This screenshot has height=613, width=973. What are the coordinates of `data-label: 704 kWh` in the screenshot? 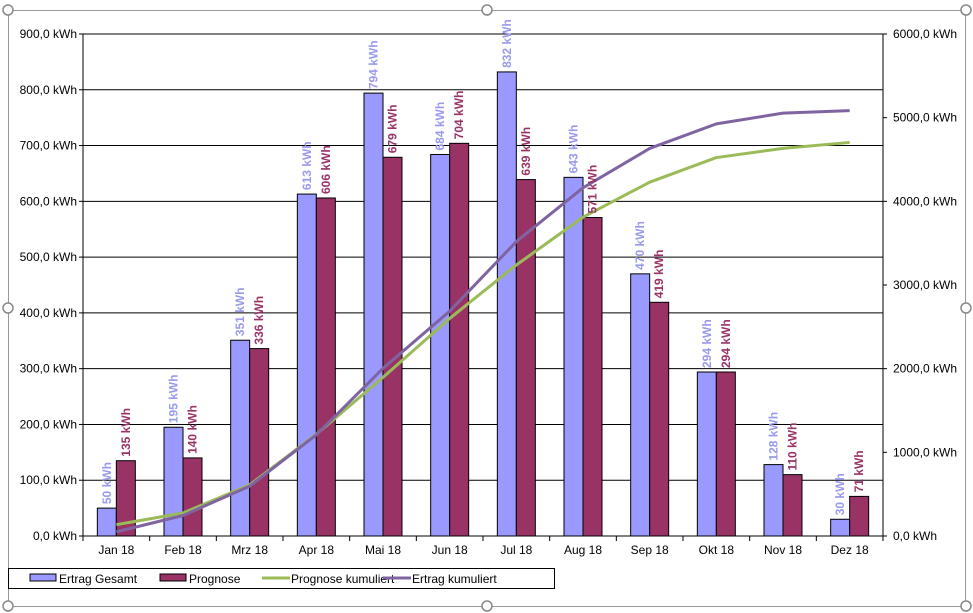 It's located at (459, 115).